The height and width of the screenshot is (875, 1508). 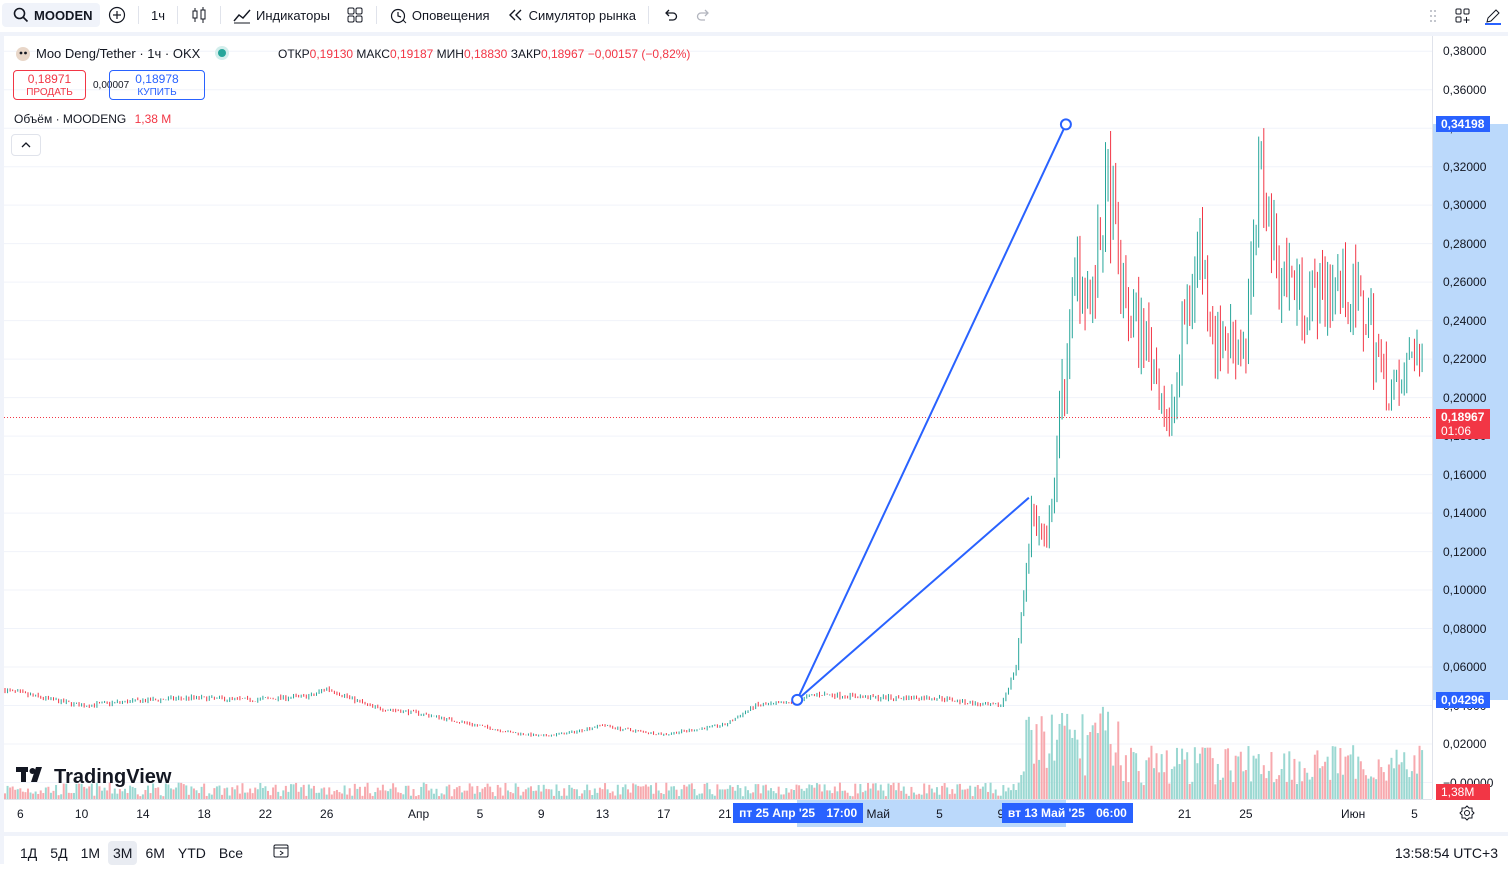 What do you see at coordinates (199, 15) in the screenshot?
I see `chart-type-button` at bounding box center [199, 15].